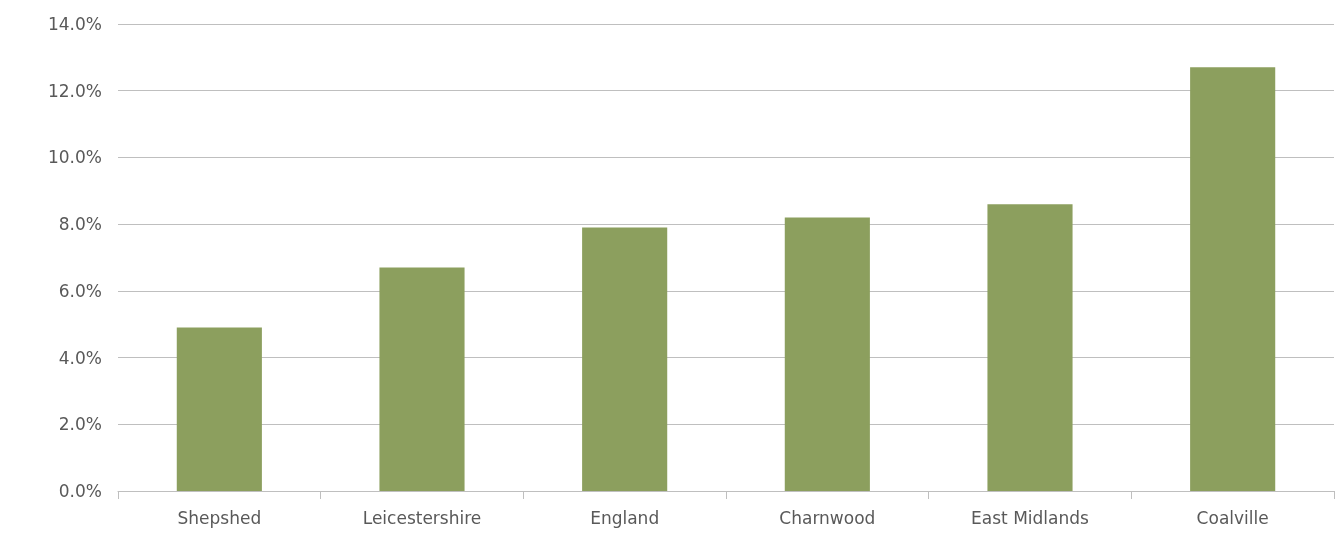 Image resolution: width=1338 pixels, height=542 pixels. What do you see at coordinates (80, 290) in the screenshot?
I see `y-tick-label: 6.0%` at bounding box center [80, 290].